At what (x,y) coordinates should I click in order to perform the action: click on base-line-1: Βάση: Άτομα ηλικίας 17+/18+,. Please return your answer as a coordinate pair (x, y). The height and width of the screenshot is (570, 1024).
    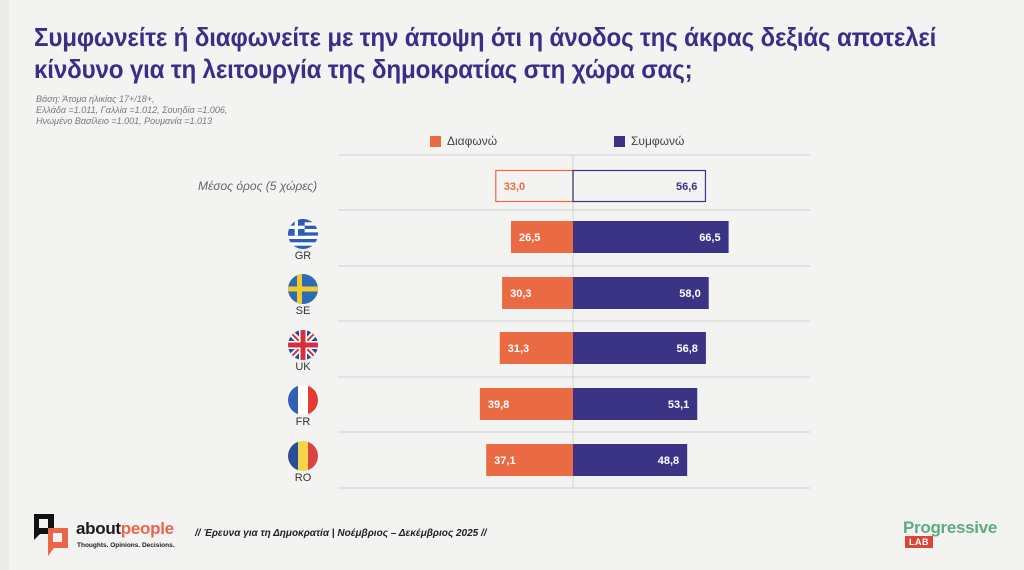
    Looking at the image, I should click on (95, 99).